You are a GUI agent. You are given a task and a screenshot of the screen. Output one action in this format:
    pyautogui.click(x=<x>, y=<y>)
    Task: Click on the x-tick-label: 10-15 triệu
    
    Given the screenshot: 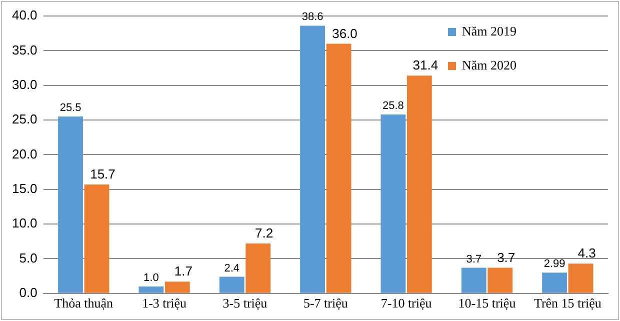 What is the action you would take?
    pyautogui.click(x=487, y=303)
    